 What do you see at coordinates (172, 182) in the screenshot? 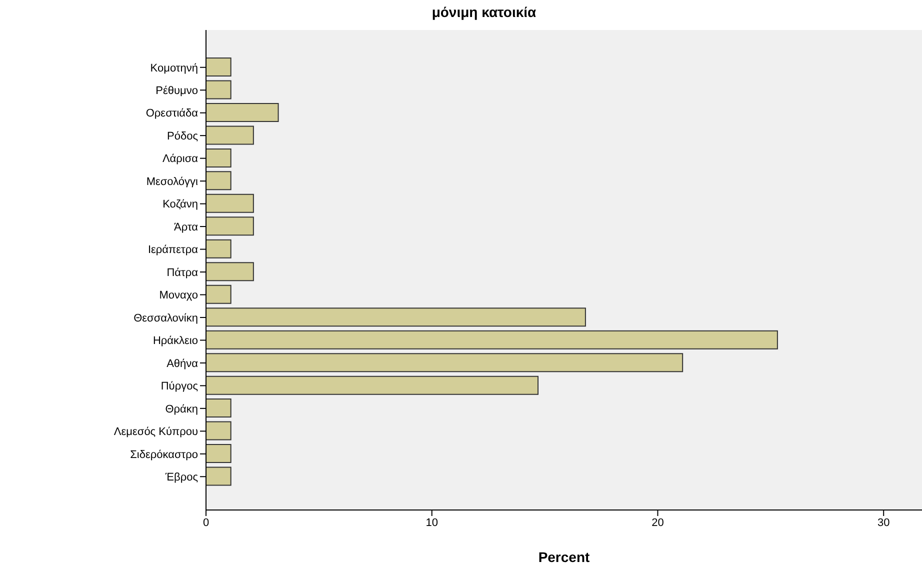
I see `y-tick-label: Μεσολόγγι` at bounding box center [172, 182].